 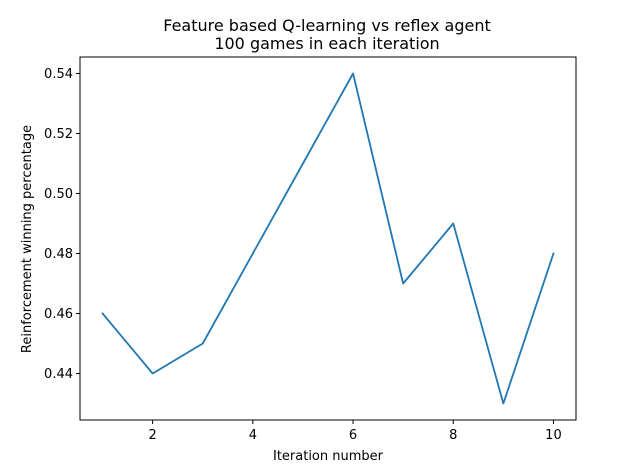 I want to click on y-tick-label: 0.54, so click(x=58, y=74).